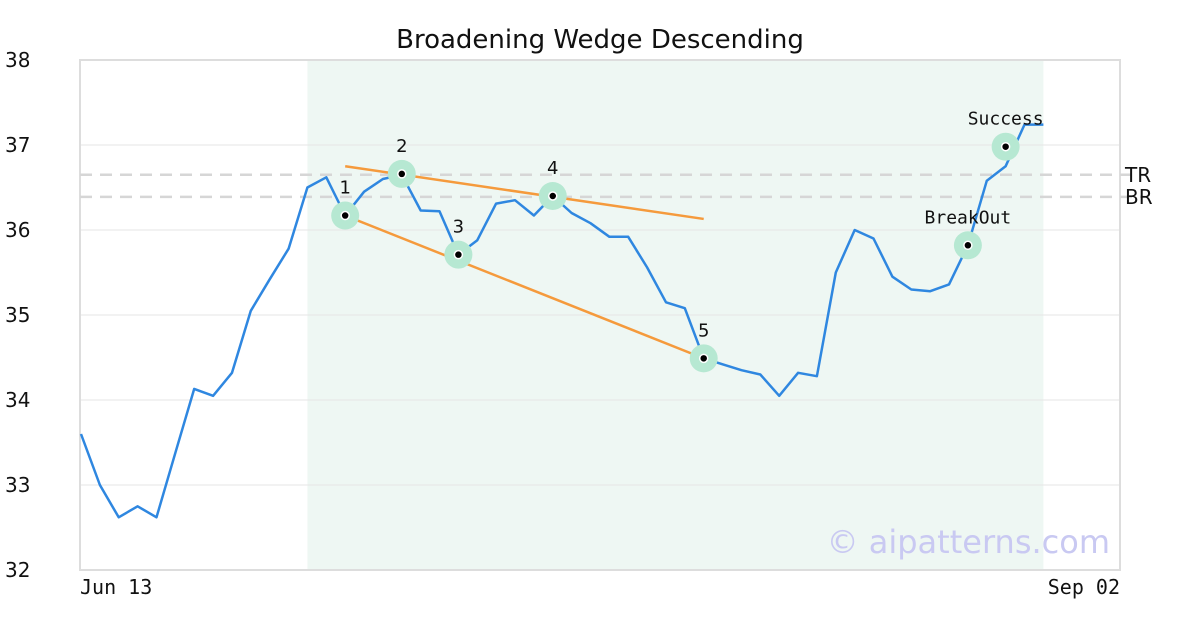  What do you see at coordinates (703, 330) in the screenshot?
I see `point-label-5: 5` at bounding box center [703, 330].